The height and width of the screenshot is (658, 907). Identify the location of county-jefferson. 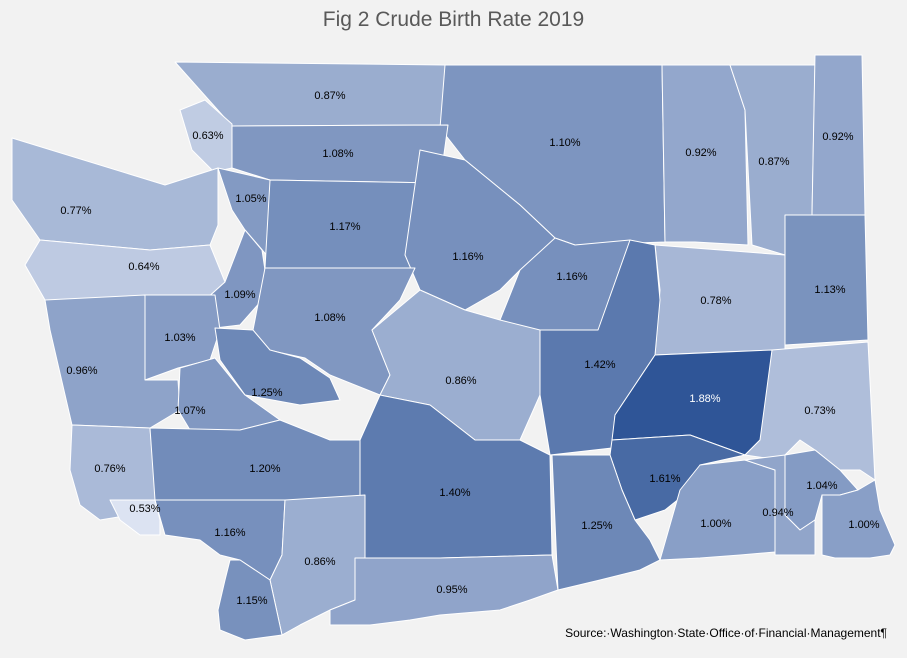
(125, 270).